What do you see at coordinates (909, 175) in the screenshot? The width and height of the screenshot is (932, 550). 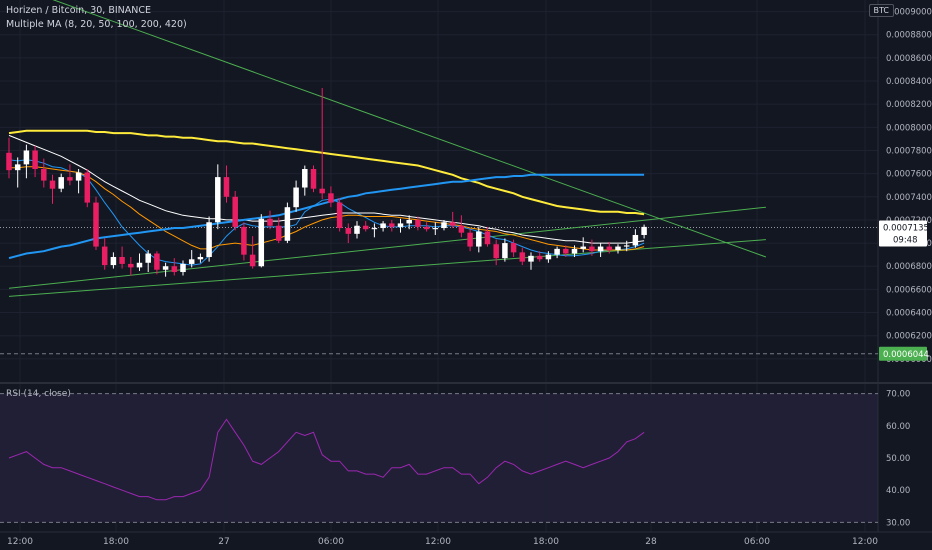 I see `price-tick-label: 0.0007600` at bounding box center [909, 175].